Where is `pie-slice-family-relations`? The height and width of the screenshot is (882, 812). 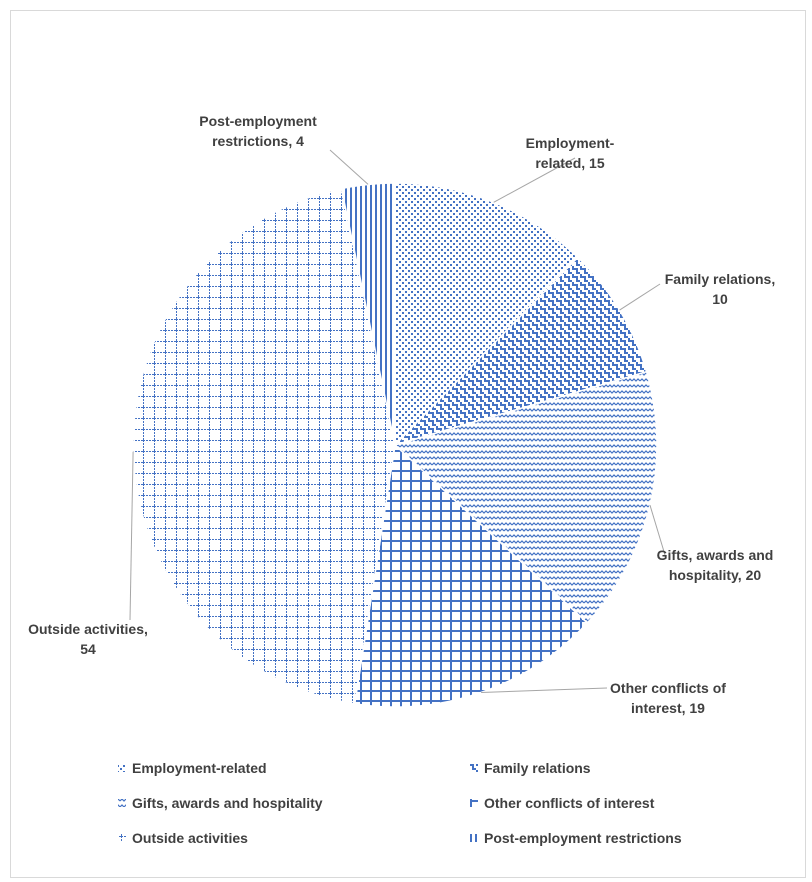 pie-slice-family-relations is located at coordinates (520, 351).